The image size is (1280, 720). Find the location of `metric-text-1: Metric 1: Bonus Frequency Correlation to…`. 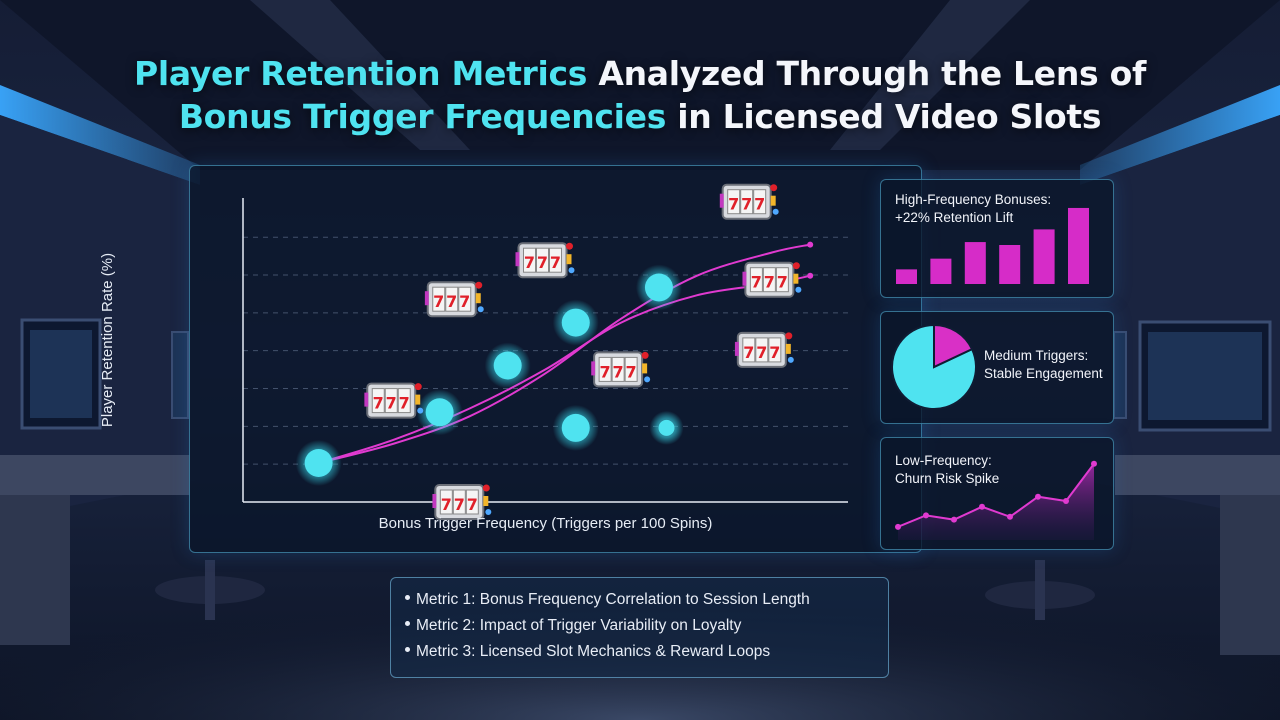

metric-text-1: Metric 1: Bonus Frequency Correlation to… is located at coordinates (613, 599).